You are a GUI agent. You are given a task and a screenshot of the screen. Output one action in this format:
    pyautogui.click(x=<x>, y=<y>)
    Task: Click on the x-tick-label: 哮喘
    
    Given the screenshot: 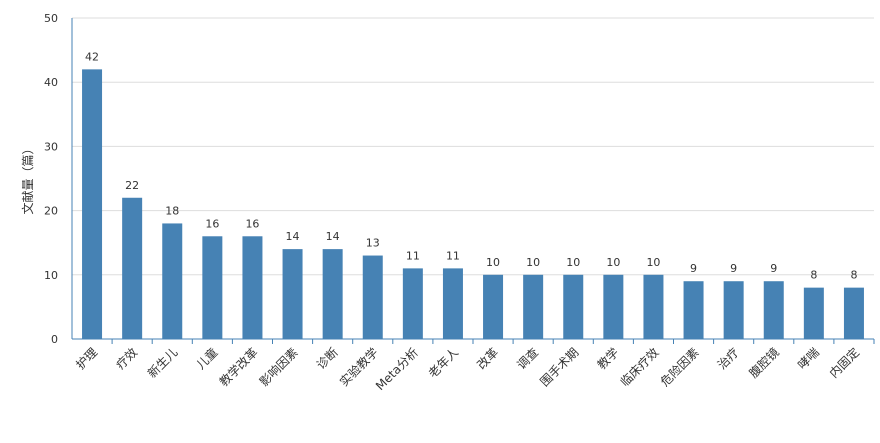 What is the action you would take?
    pyautogui.click(x=808, y=358)
    